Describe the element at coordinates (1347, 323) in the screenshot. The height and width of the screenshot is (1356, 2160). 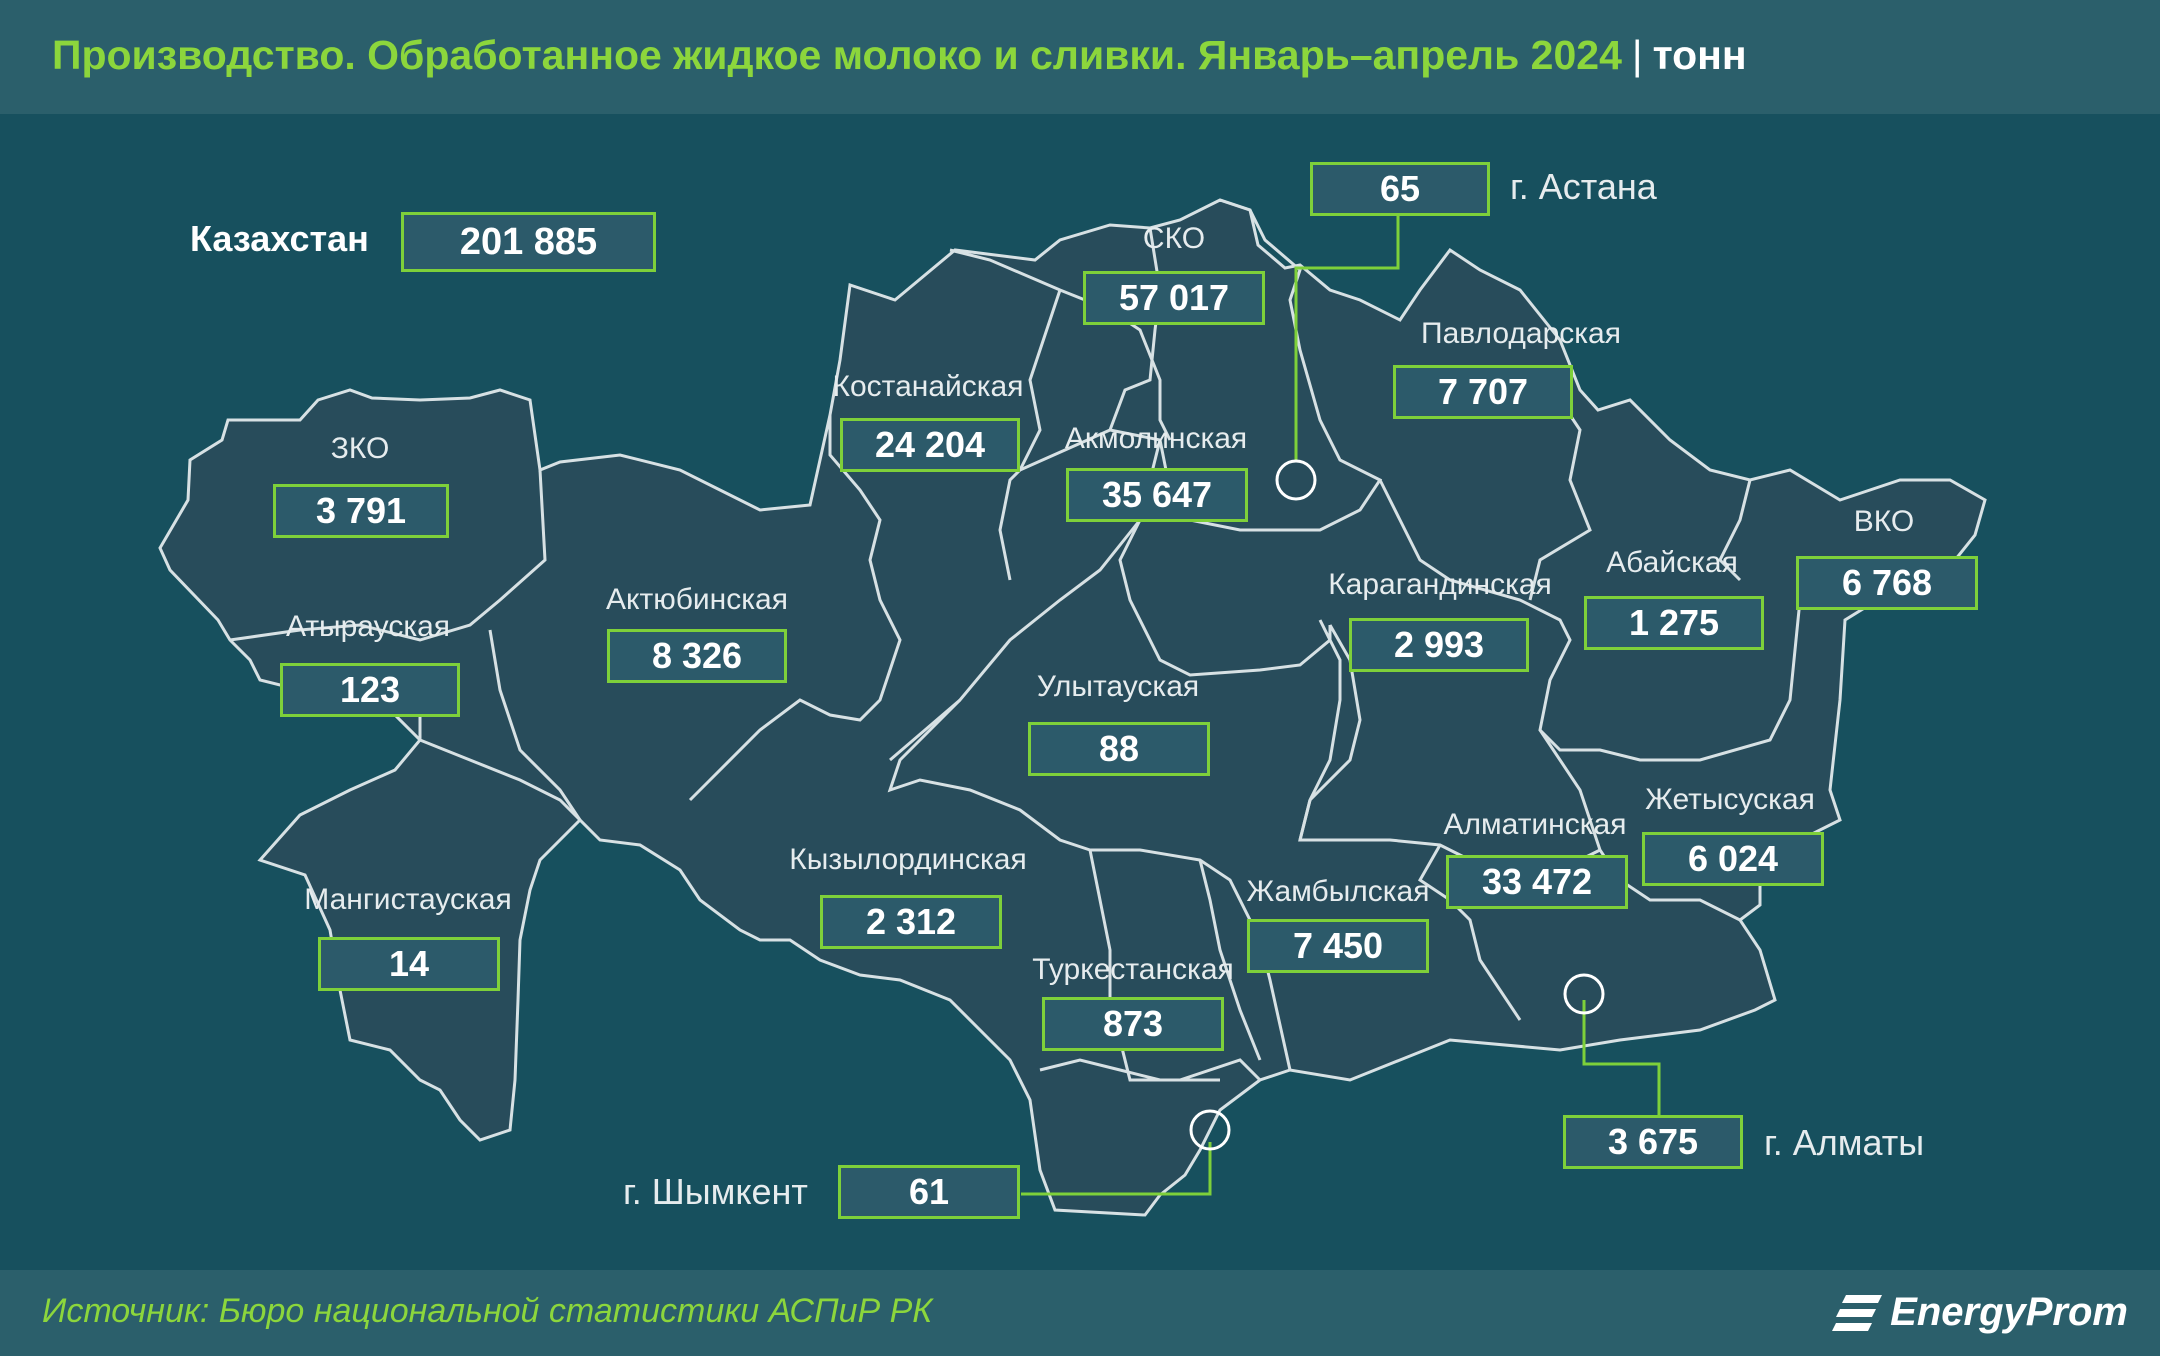
I see `astana-connector` at that location.